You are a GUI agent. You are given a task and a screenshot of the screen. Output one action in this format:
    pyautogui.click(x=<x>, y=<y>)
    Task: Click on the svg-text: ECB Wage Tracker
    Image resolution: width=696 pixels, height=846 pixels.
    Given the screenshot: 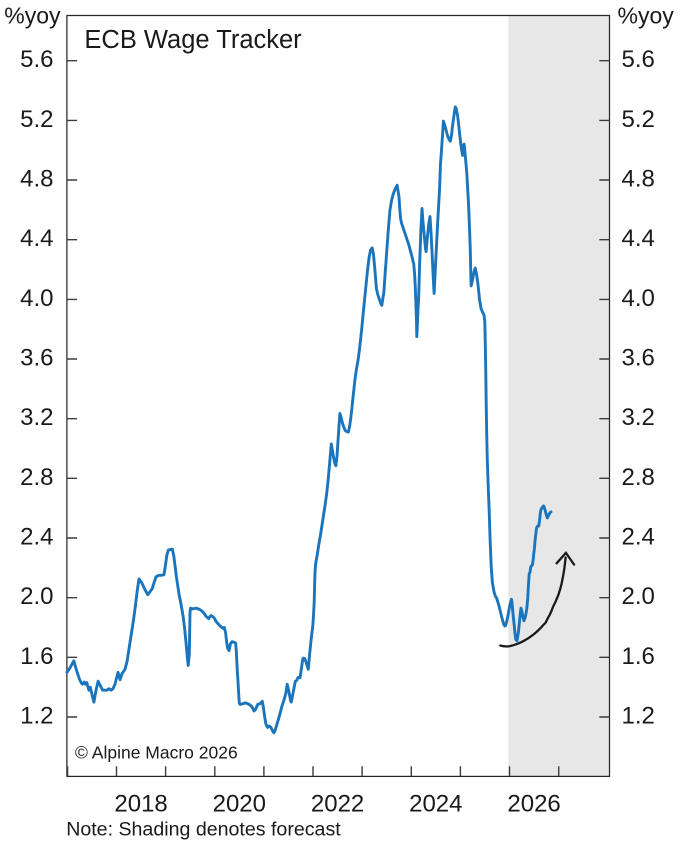 What is the action you would take?
    pyautogui.click(x=193, y=40)
    